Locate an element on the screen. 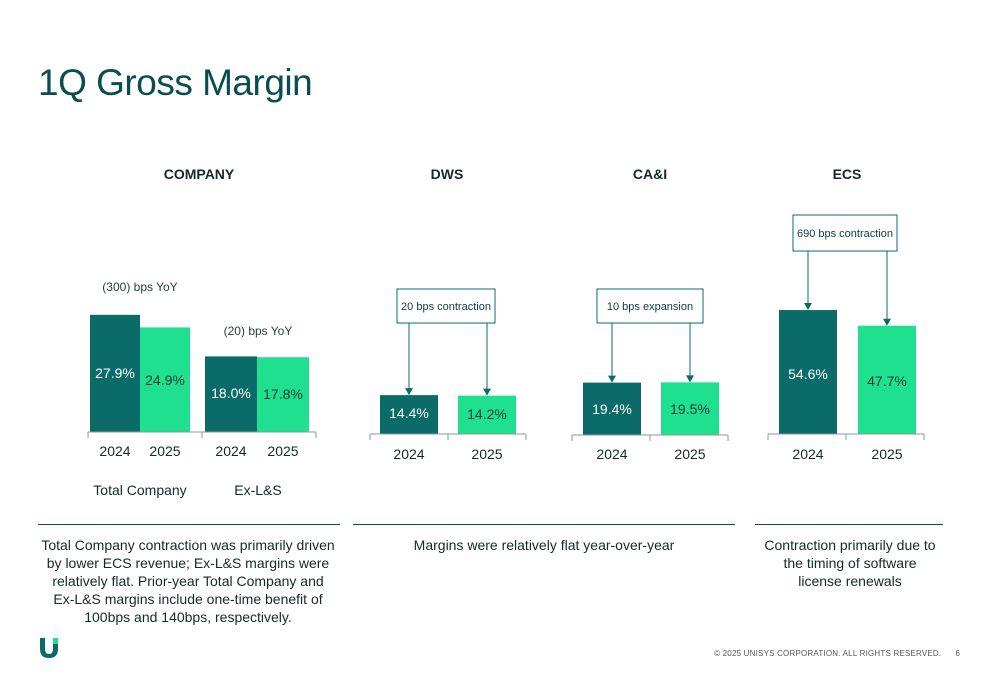  total-company-bar-2024 is located at coordinates (115, 373).